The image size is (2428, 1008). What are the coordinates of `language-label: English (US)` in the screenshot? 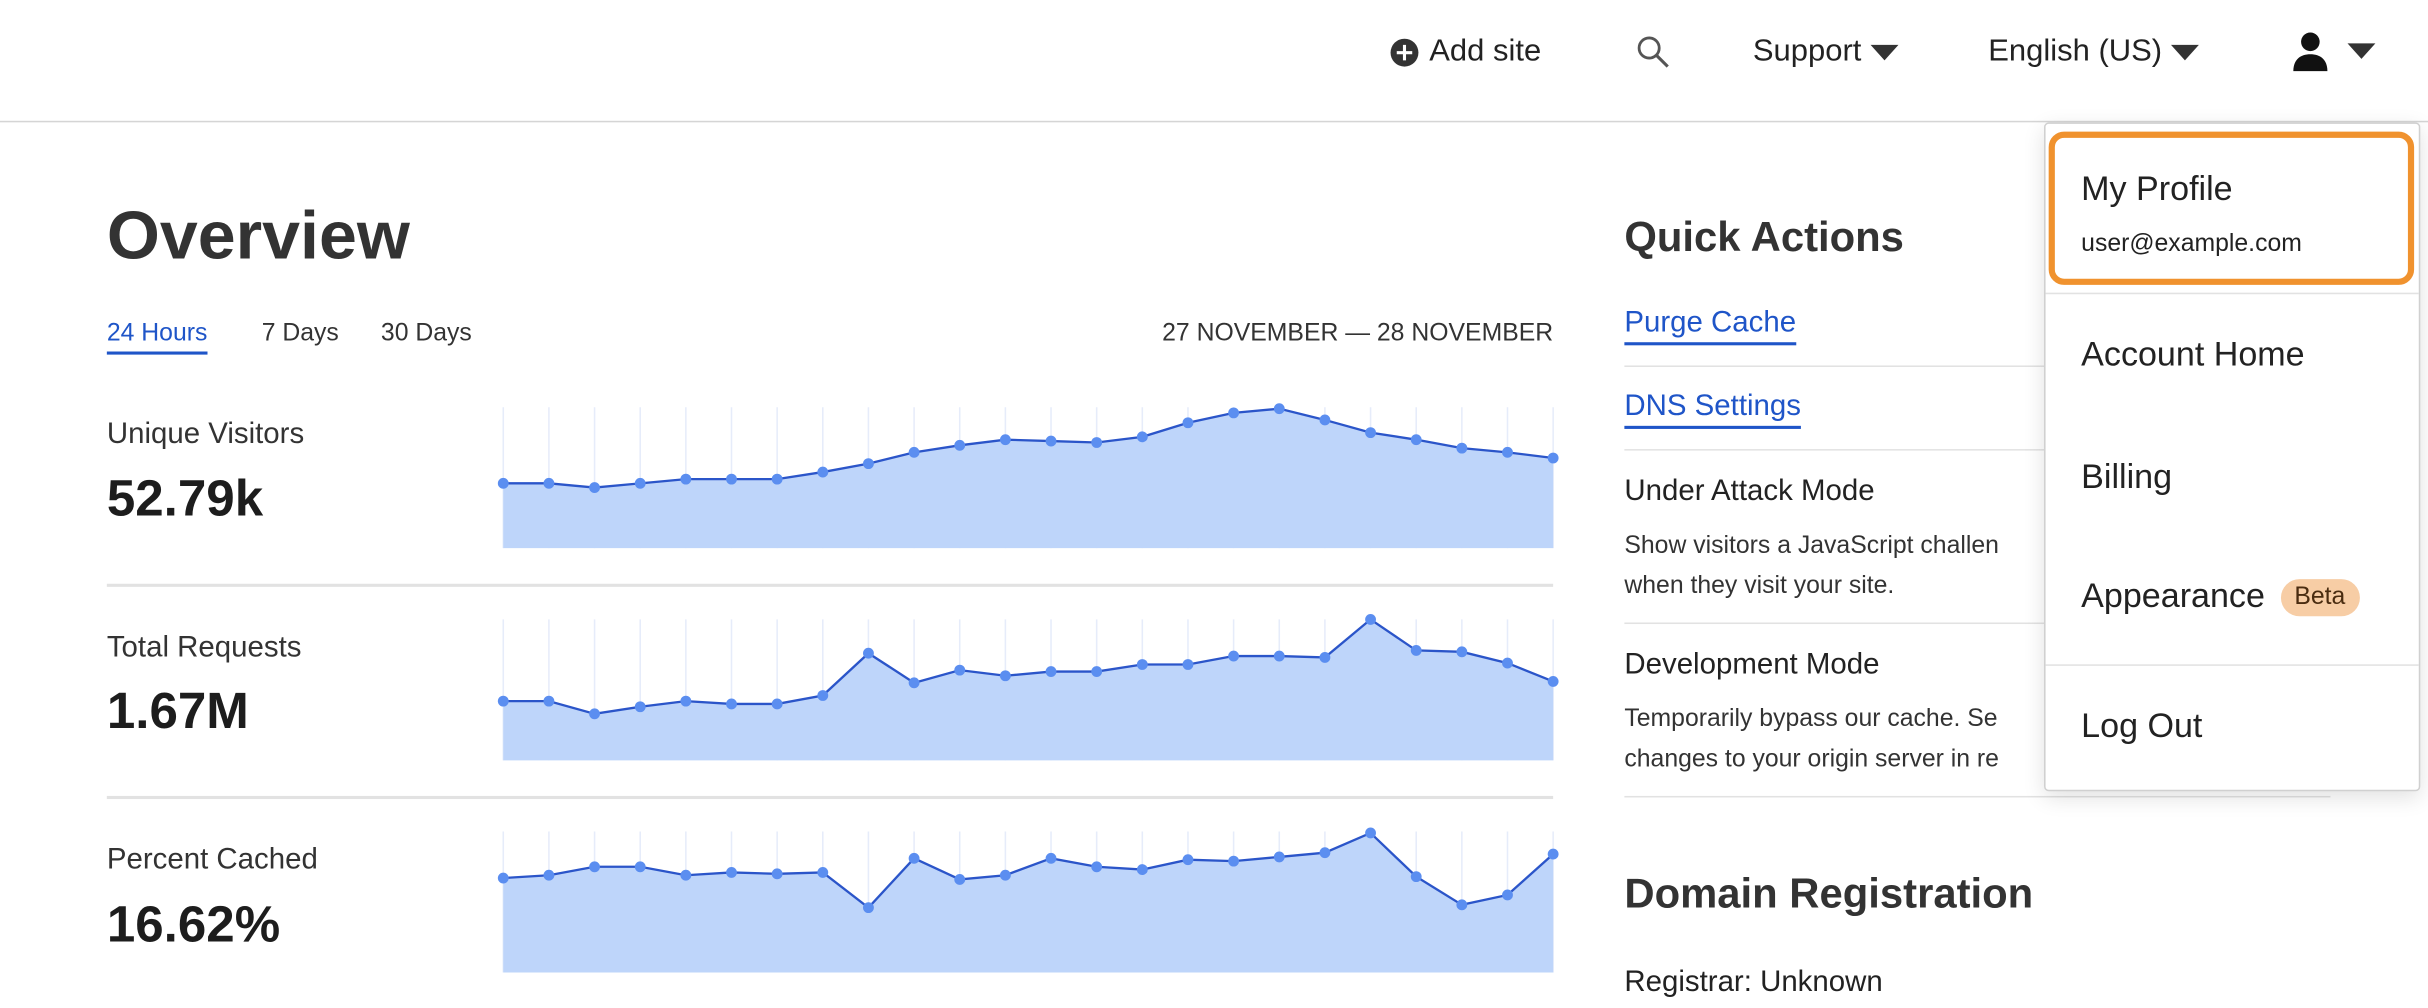 It's located at (2075, 51).